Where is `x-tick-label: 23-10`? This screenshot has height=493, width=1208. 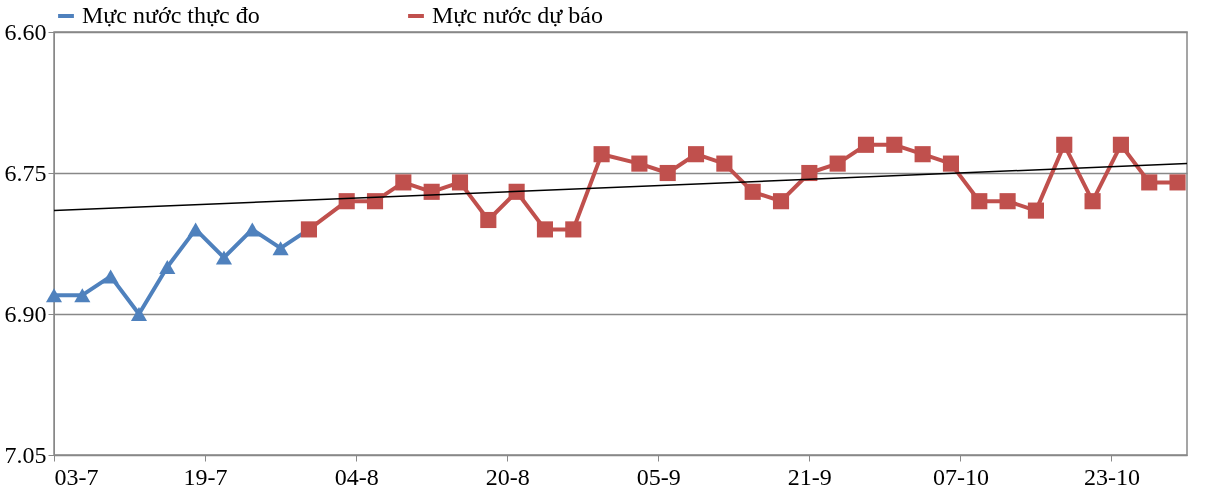
x-tick-label: 23-10 is located at coordinates (1111, 476).